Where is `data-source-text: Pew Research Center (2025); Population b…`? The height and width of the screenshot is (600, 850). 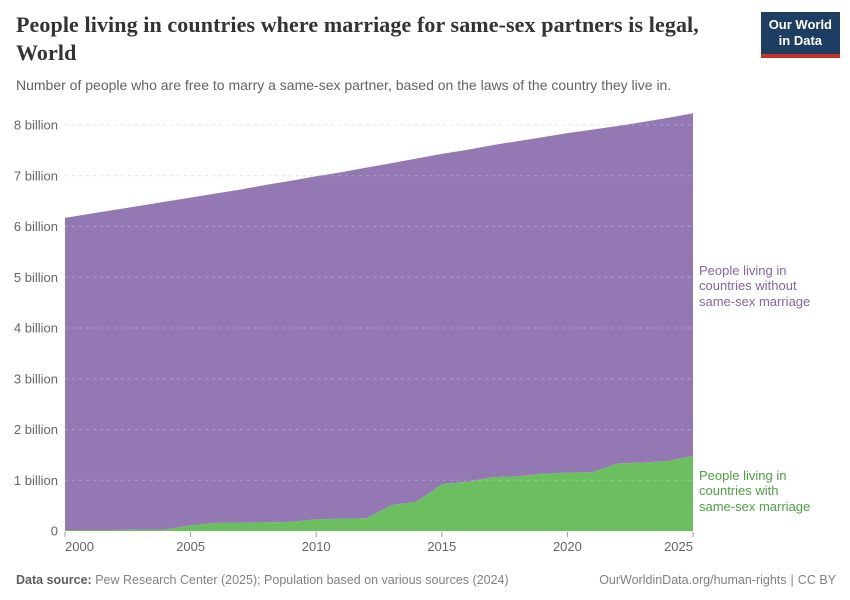
data-source-text: Pew Research Center (2025); Population b… is located at coordinates (302, 580).